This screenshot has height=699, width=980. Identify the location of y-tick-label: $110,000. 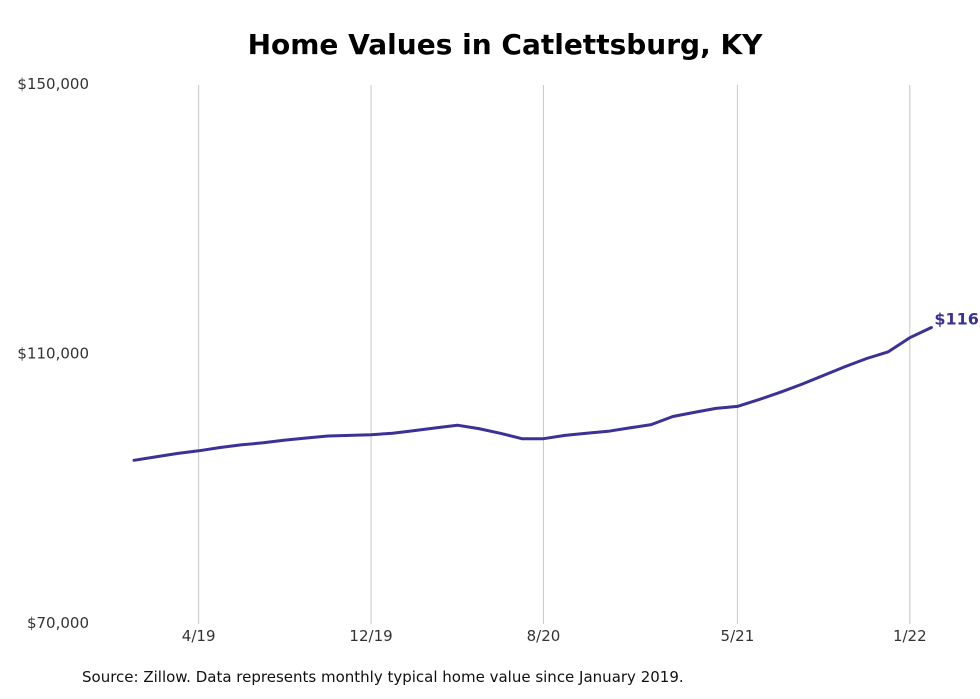
(53, 354).